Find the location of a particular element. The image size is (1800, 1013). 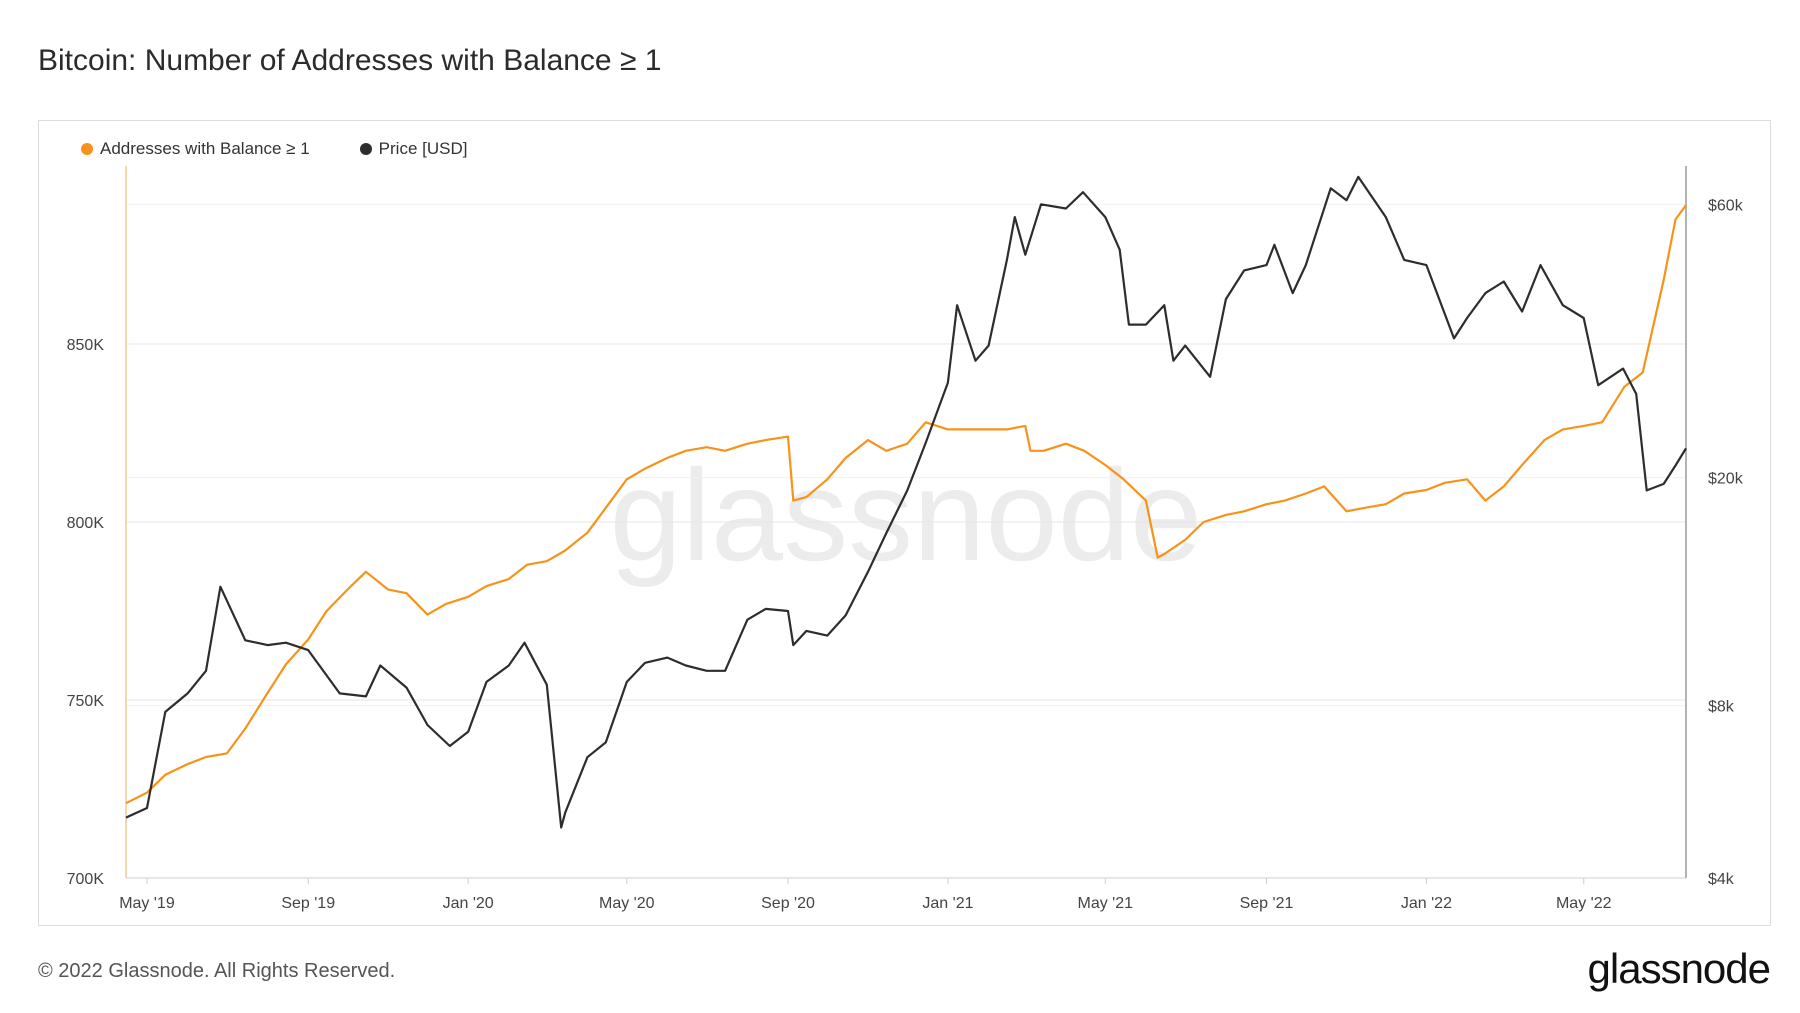

x-tick-4: Sep '20 is located at coordinates (788, 903).